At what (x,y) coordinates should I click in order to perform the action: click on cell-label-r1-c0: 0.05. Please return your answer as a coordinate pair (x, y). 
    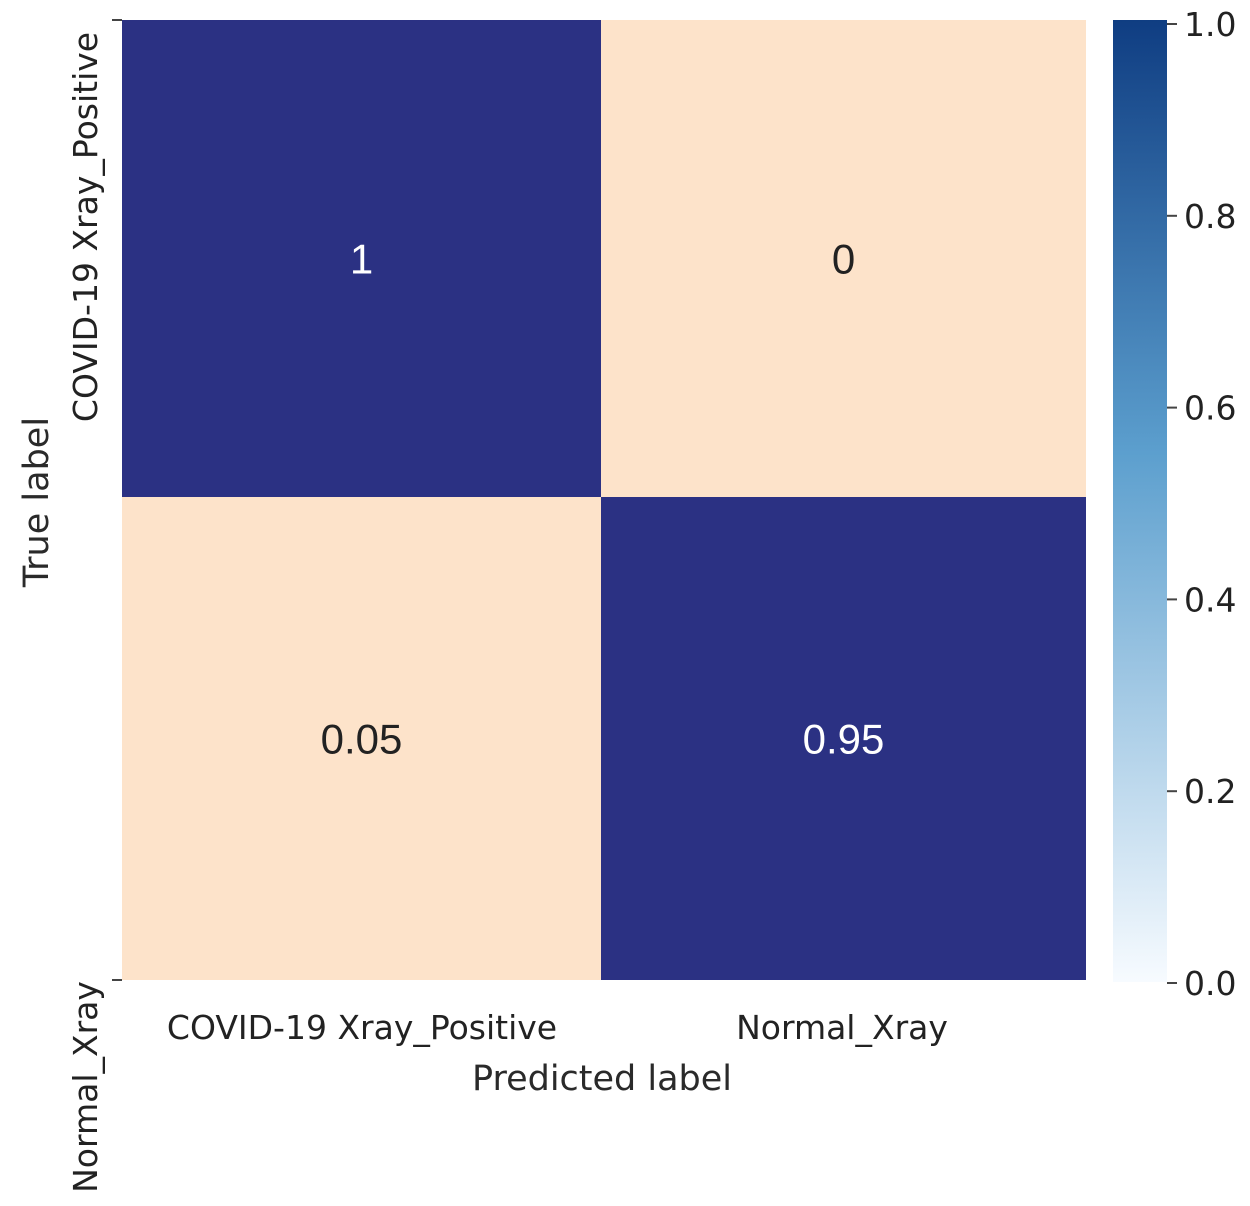
    Looking at the image, I should click on (362, 739).